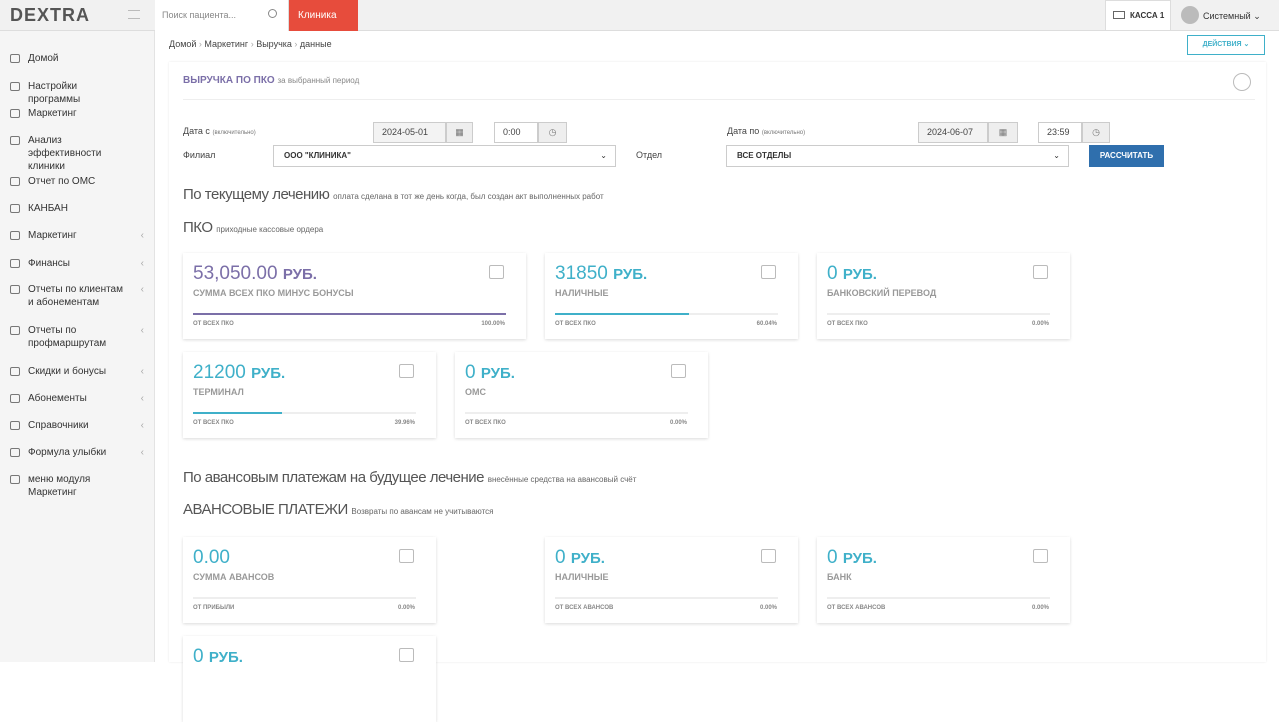  I want to click on sidebar-label: Отчеты по клиентам и абонементам, so click(75, 296).